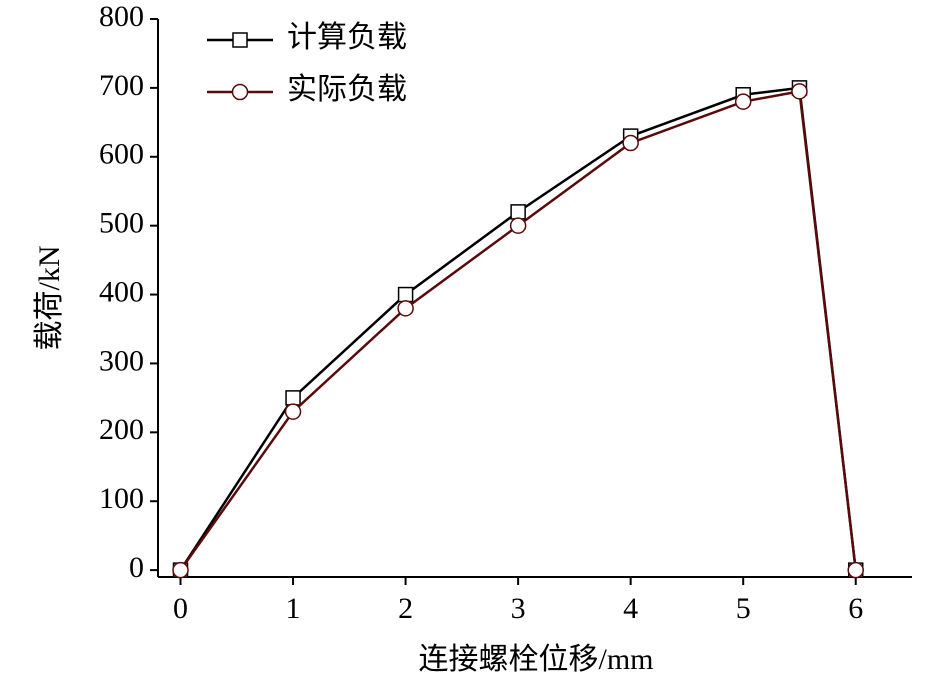 This screenshot has height=688, width=945. What do you see at coordinates (630, 608) in the screenshot?
I see `x-tick-label: 4` at bounding box center [630, 608].